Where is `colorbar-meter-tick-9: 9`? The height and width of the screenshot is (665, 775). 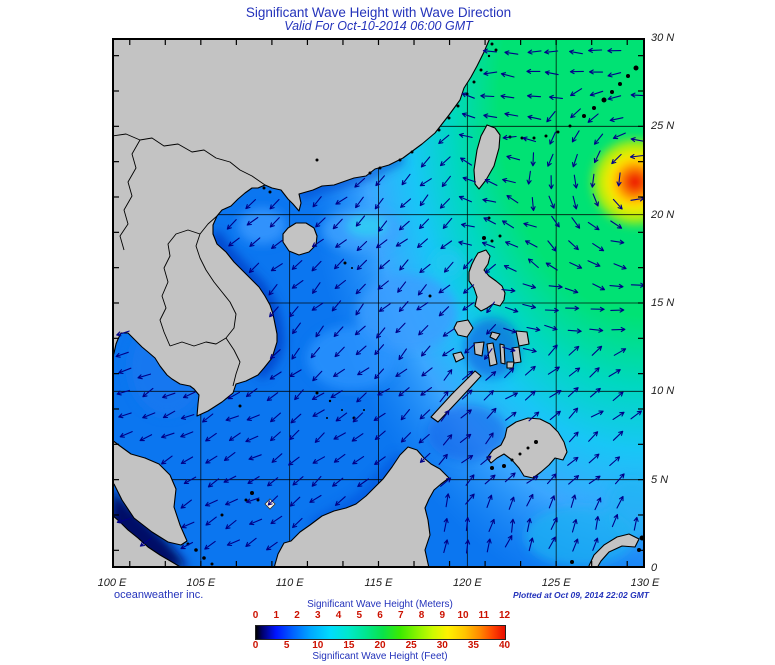
colorbar-meter-tick-9: 9 is located at coordinates (442, 615).